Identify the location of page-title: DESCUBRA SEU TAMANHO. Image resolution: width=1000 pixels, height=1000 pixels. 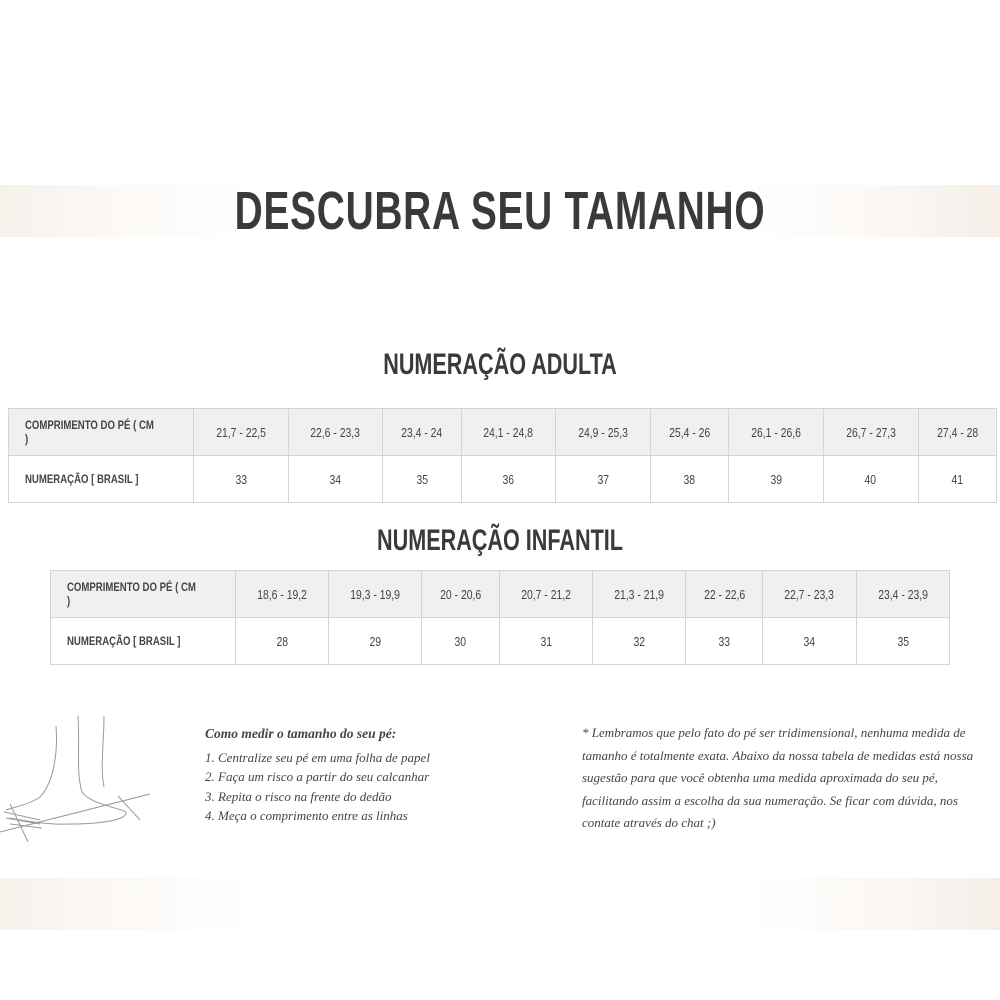
(500, 211).